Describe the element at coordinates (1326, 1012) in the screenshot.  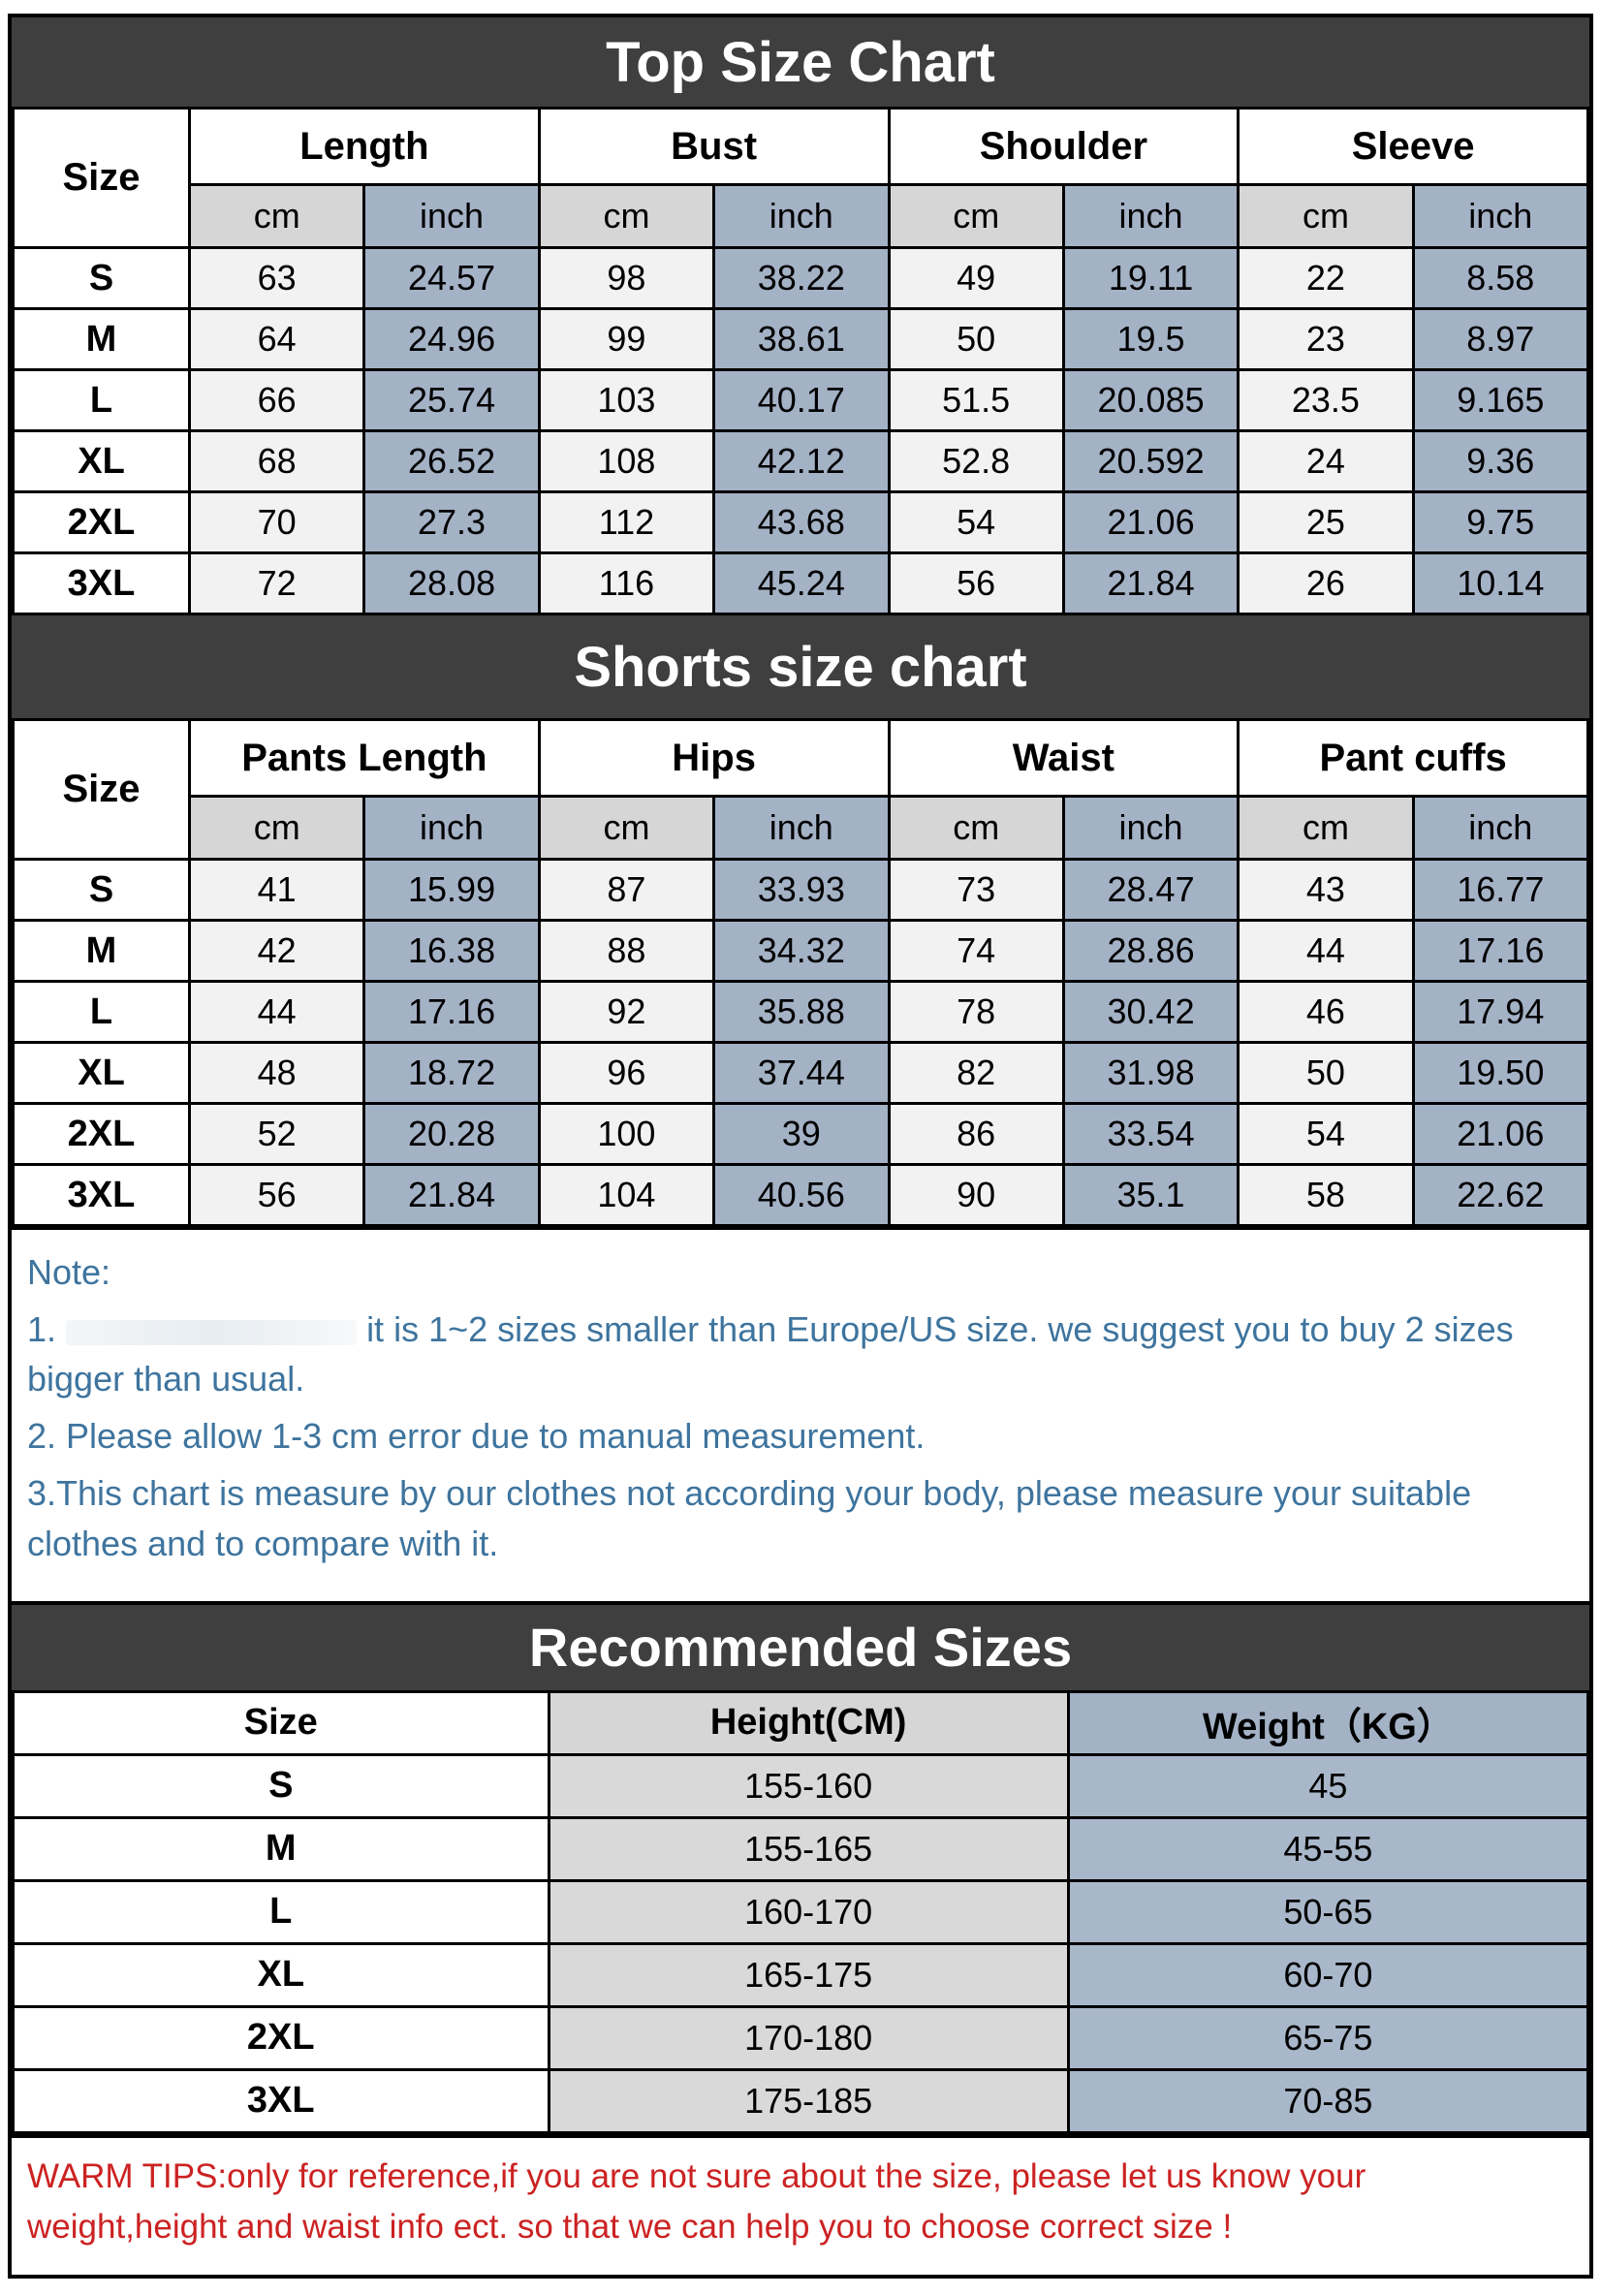
I see `measurement-cell: 46` at that location.